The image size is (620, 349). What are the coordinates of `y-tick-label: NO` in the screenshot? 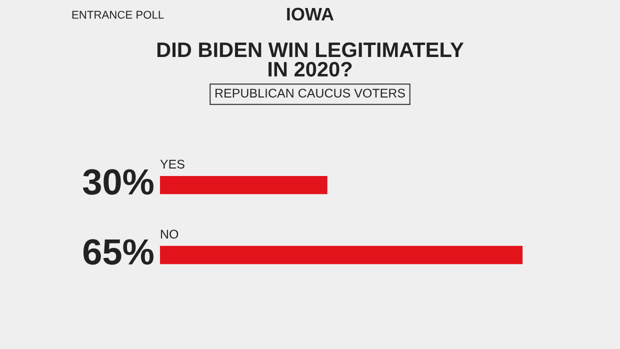 It's located at (169, 234).